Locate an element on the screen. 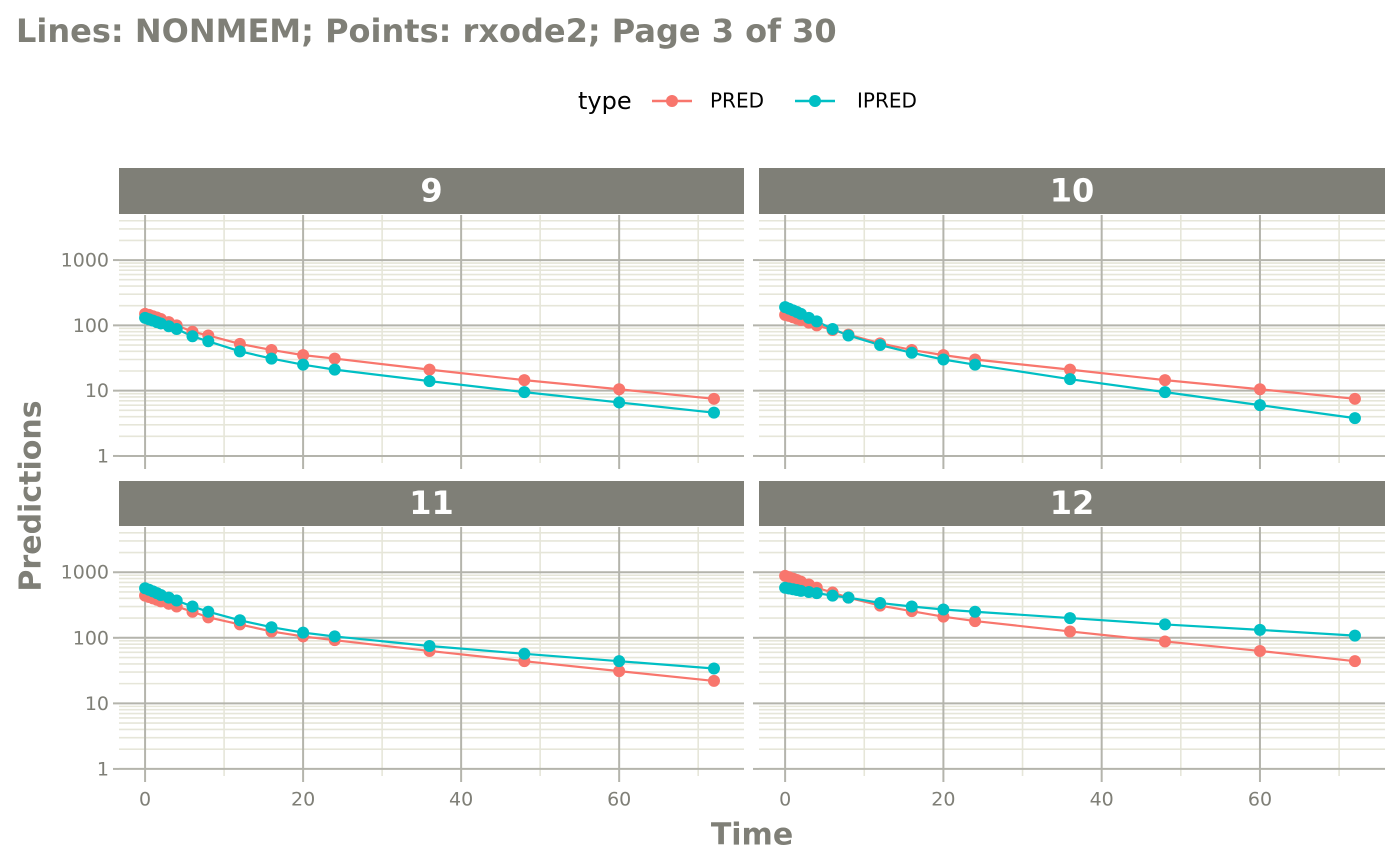  series-line is located at coordinates (1070, 356).